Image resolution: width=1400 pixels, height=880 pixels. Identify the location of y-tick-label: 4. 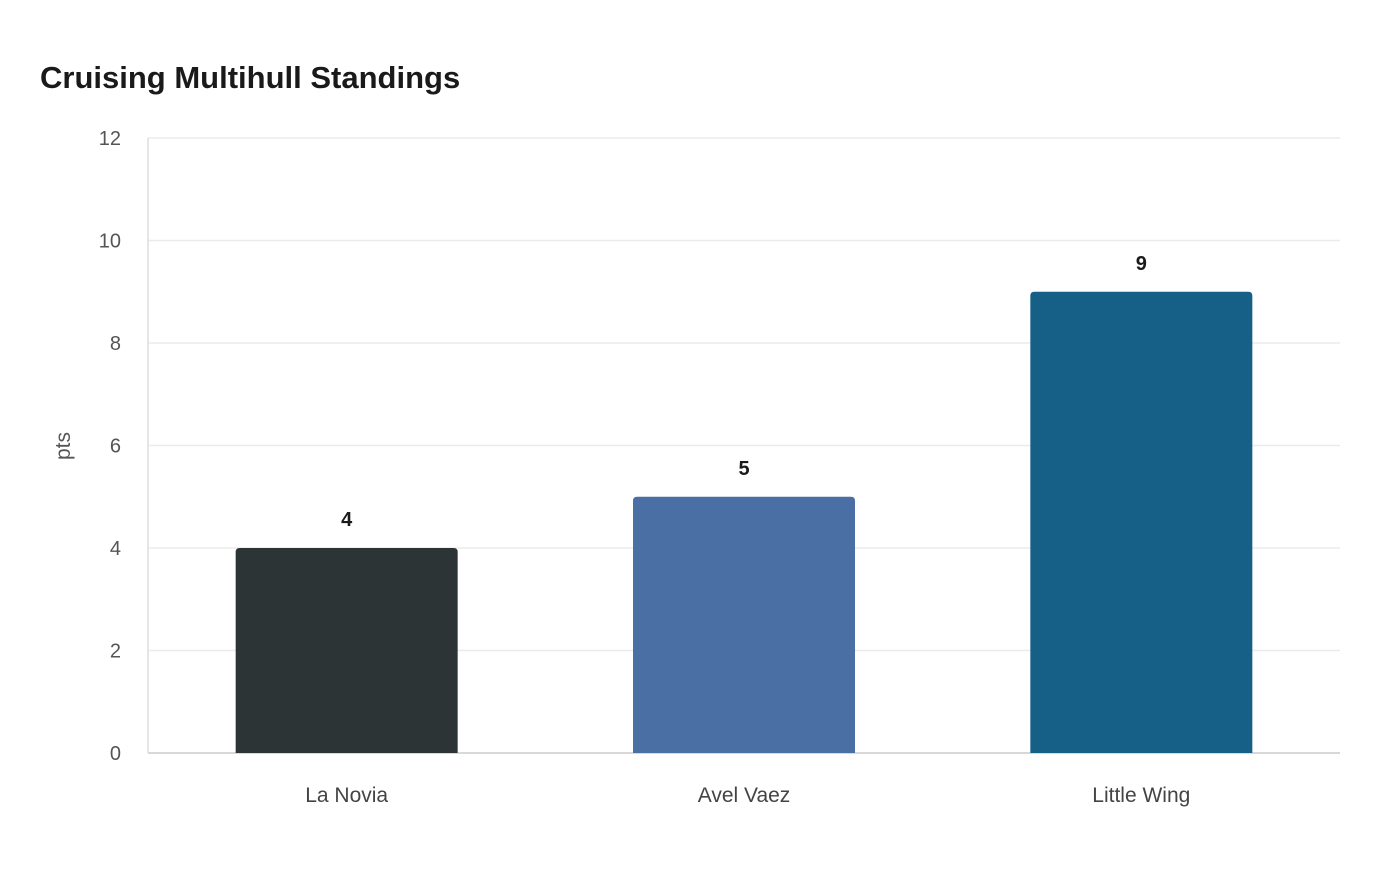
(115, 549).